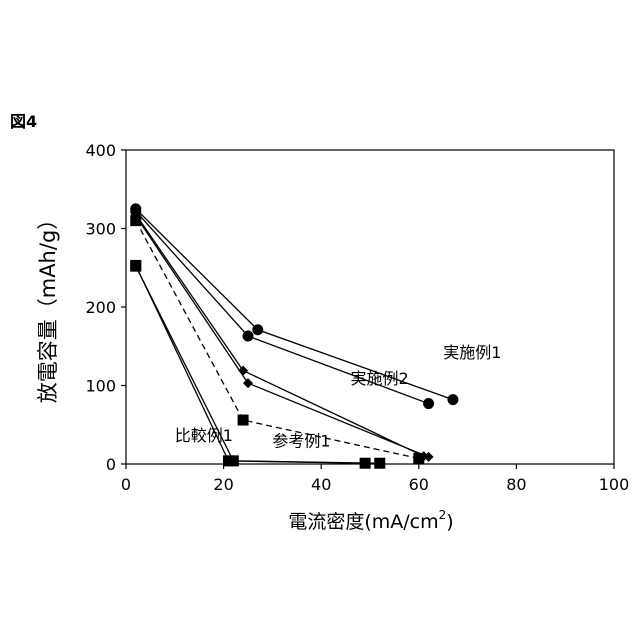 The width and height of the screenshot is (640, 640). What do you see at coordinates (363, 522) in the screenshot?
I see `x-axis-label-text: 電流密度(mA/cm` at bounding box center [363, 522].